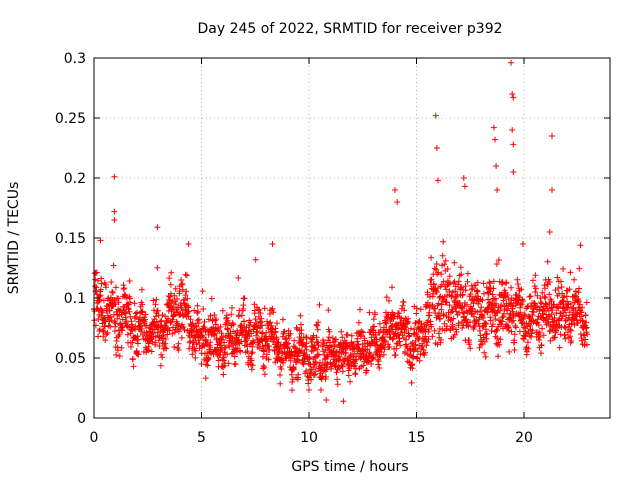 The height and width of the screenshot is (480, 640). I want to click on y-axis-label: SRMTID / TECUs, so click(14, 238).